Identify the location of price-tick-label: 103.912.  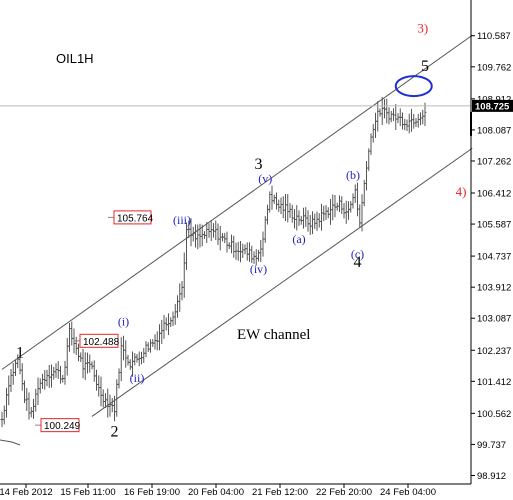
(494, 288).